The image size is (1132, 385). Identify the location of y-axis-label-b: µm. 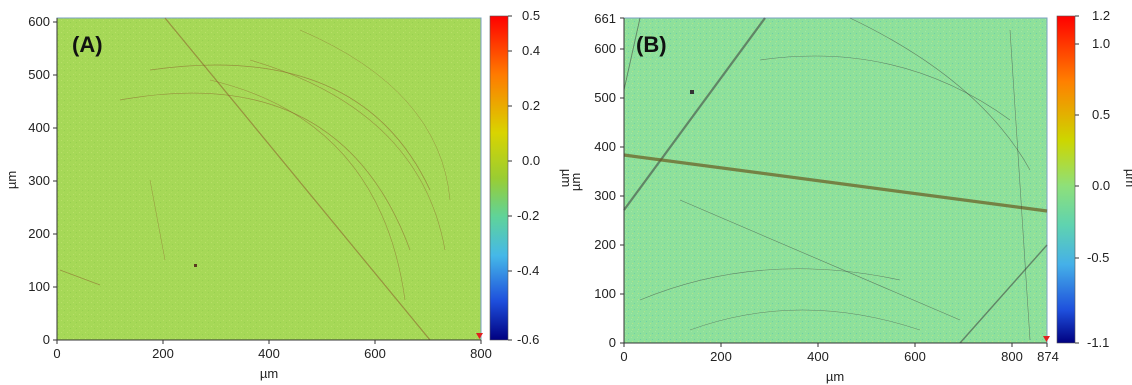
(575, 182).